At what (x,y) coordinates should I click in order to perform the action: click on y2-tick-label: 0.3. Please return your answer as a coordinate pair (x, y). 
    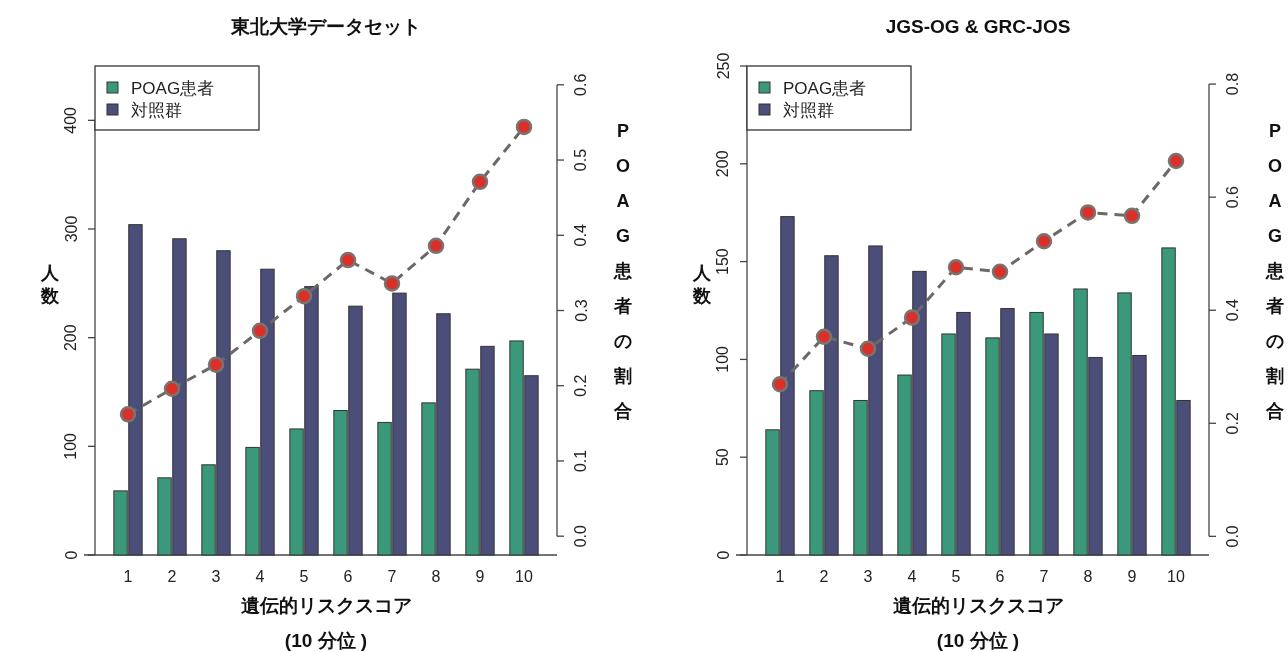
    Looking at the image, I should click on (581, 310).